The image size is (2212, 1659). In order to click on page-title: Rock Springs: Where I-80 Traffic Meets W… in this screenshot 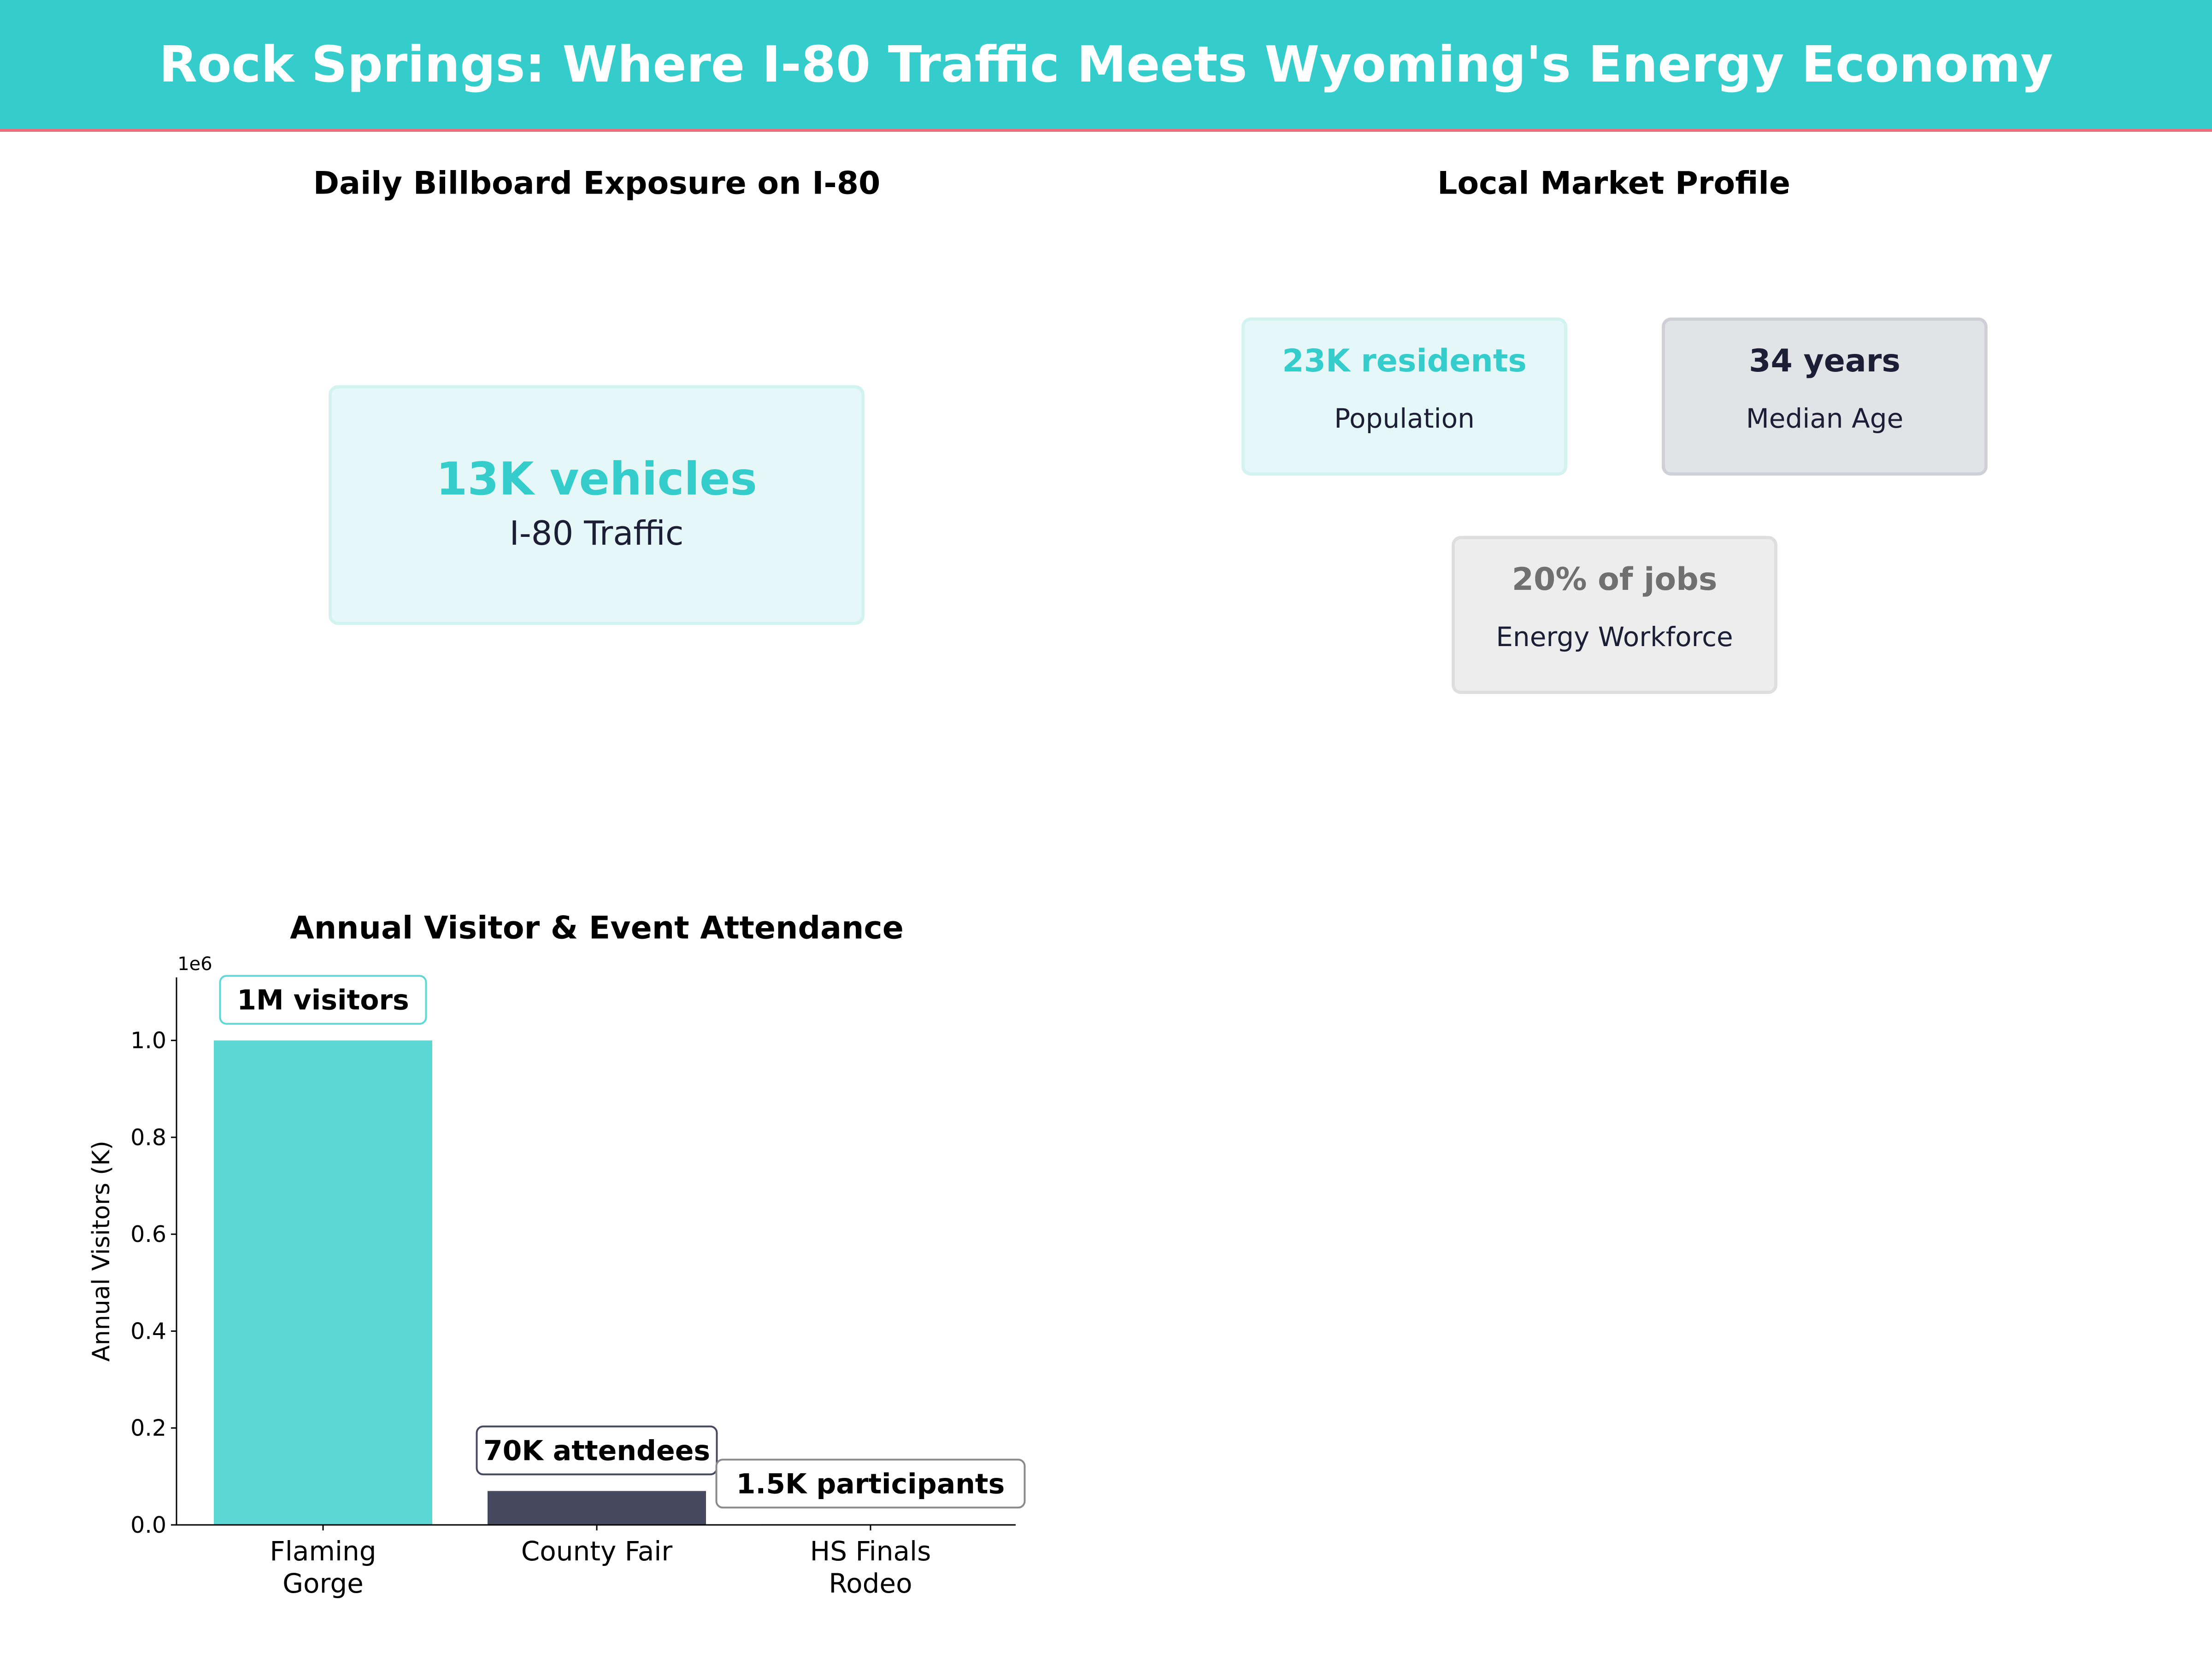, I will do `click(1106, 64)`.